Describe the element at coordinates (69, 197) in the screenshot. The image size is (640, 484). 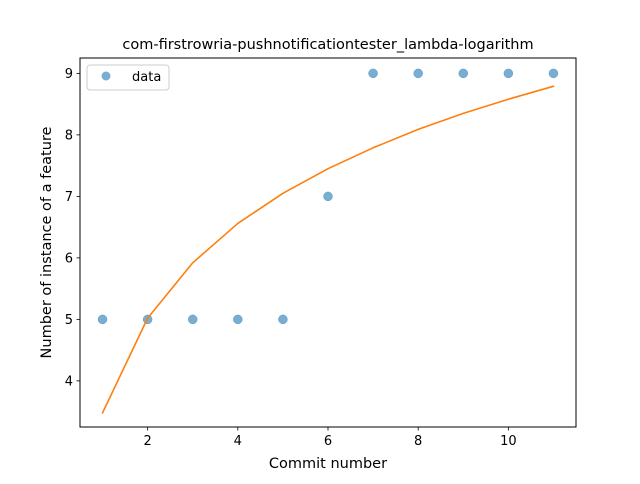
I see `y-tick-label: 7` at that location.